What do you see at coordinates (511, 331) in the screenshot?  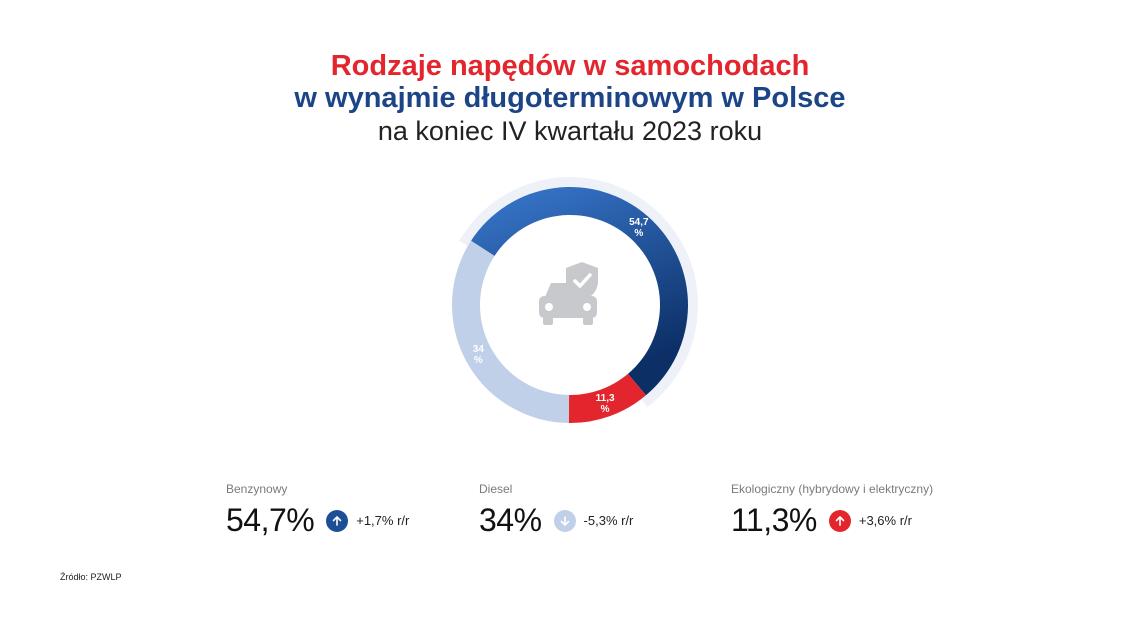 I see `donut-slice-diesel` at bounding box center [511, 331].